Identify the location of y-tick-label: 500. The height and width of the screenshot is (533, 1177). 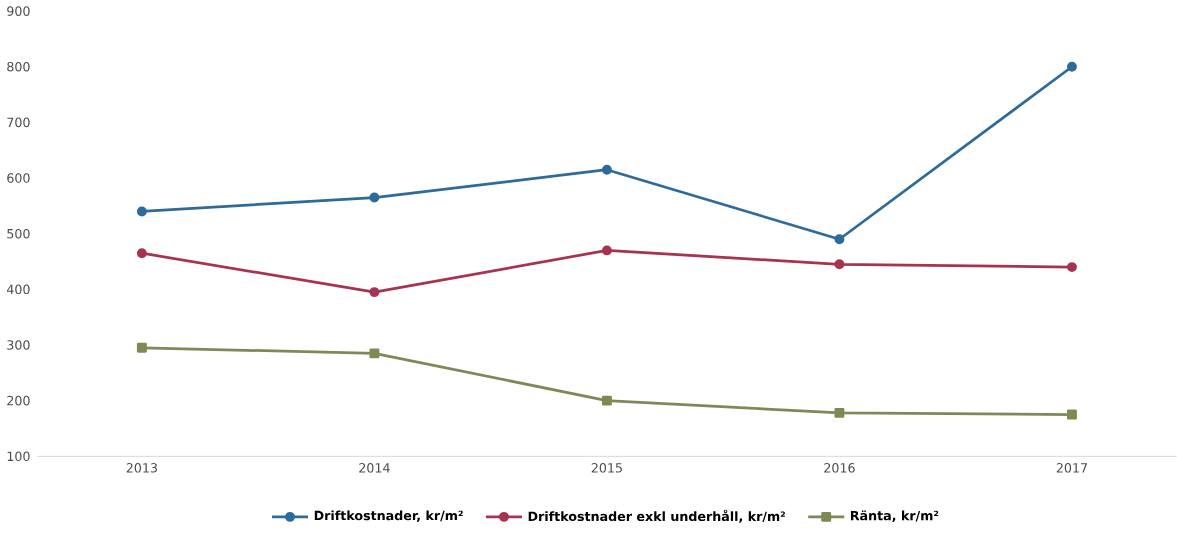
(18, 234).